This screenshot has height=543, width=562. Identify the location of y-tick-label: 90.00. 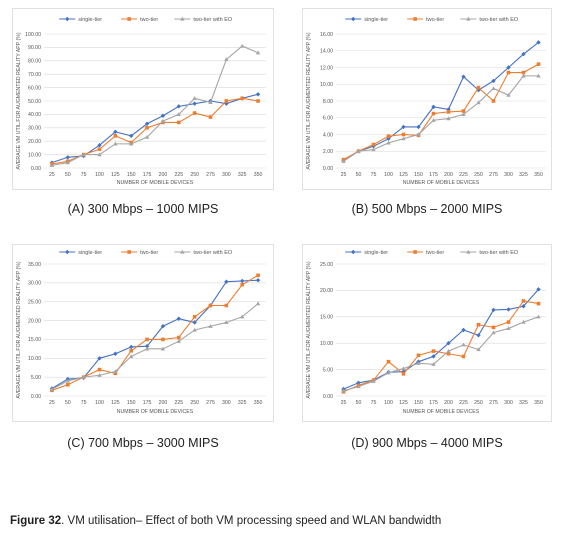
(34, 48).